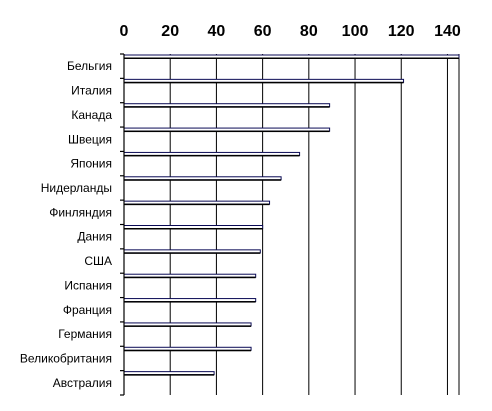  Describe the element at coordinates (89, 66) in the screenshot. I see `category-label-1: Бельгия` at that location.